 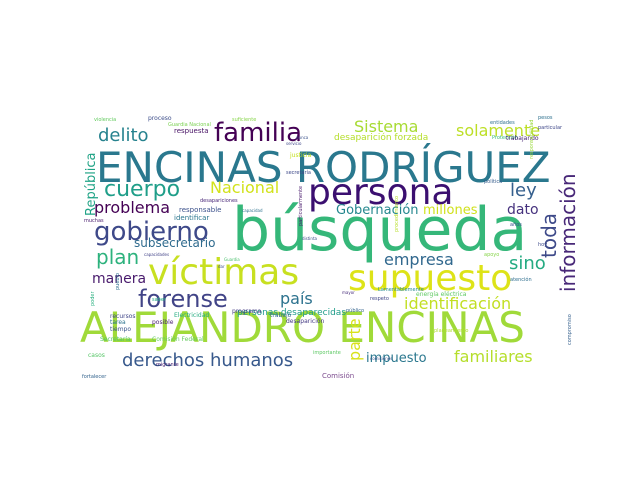 What do you see at coordinates (550, 128) in the screenshot?
I see `word-64: particular` at bounding box center [550, 128].